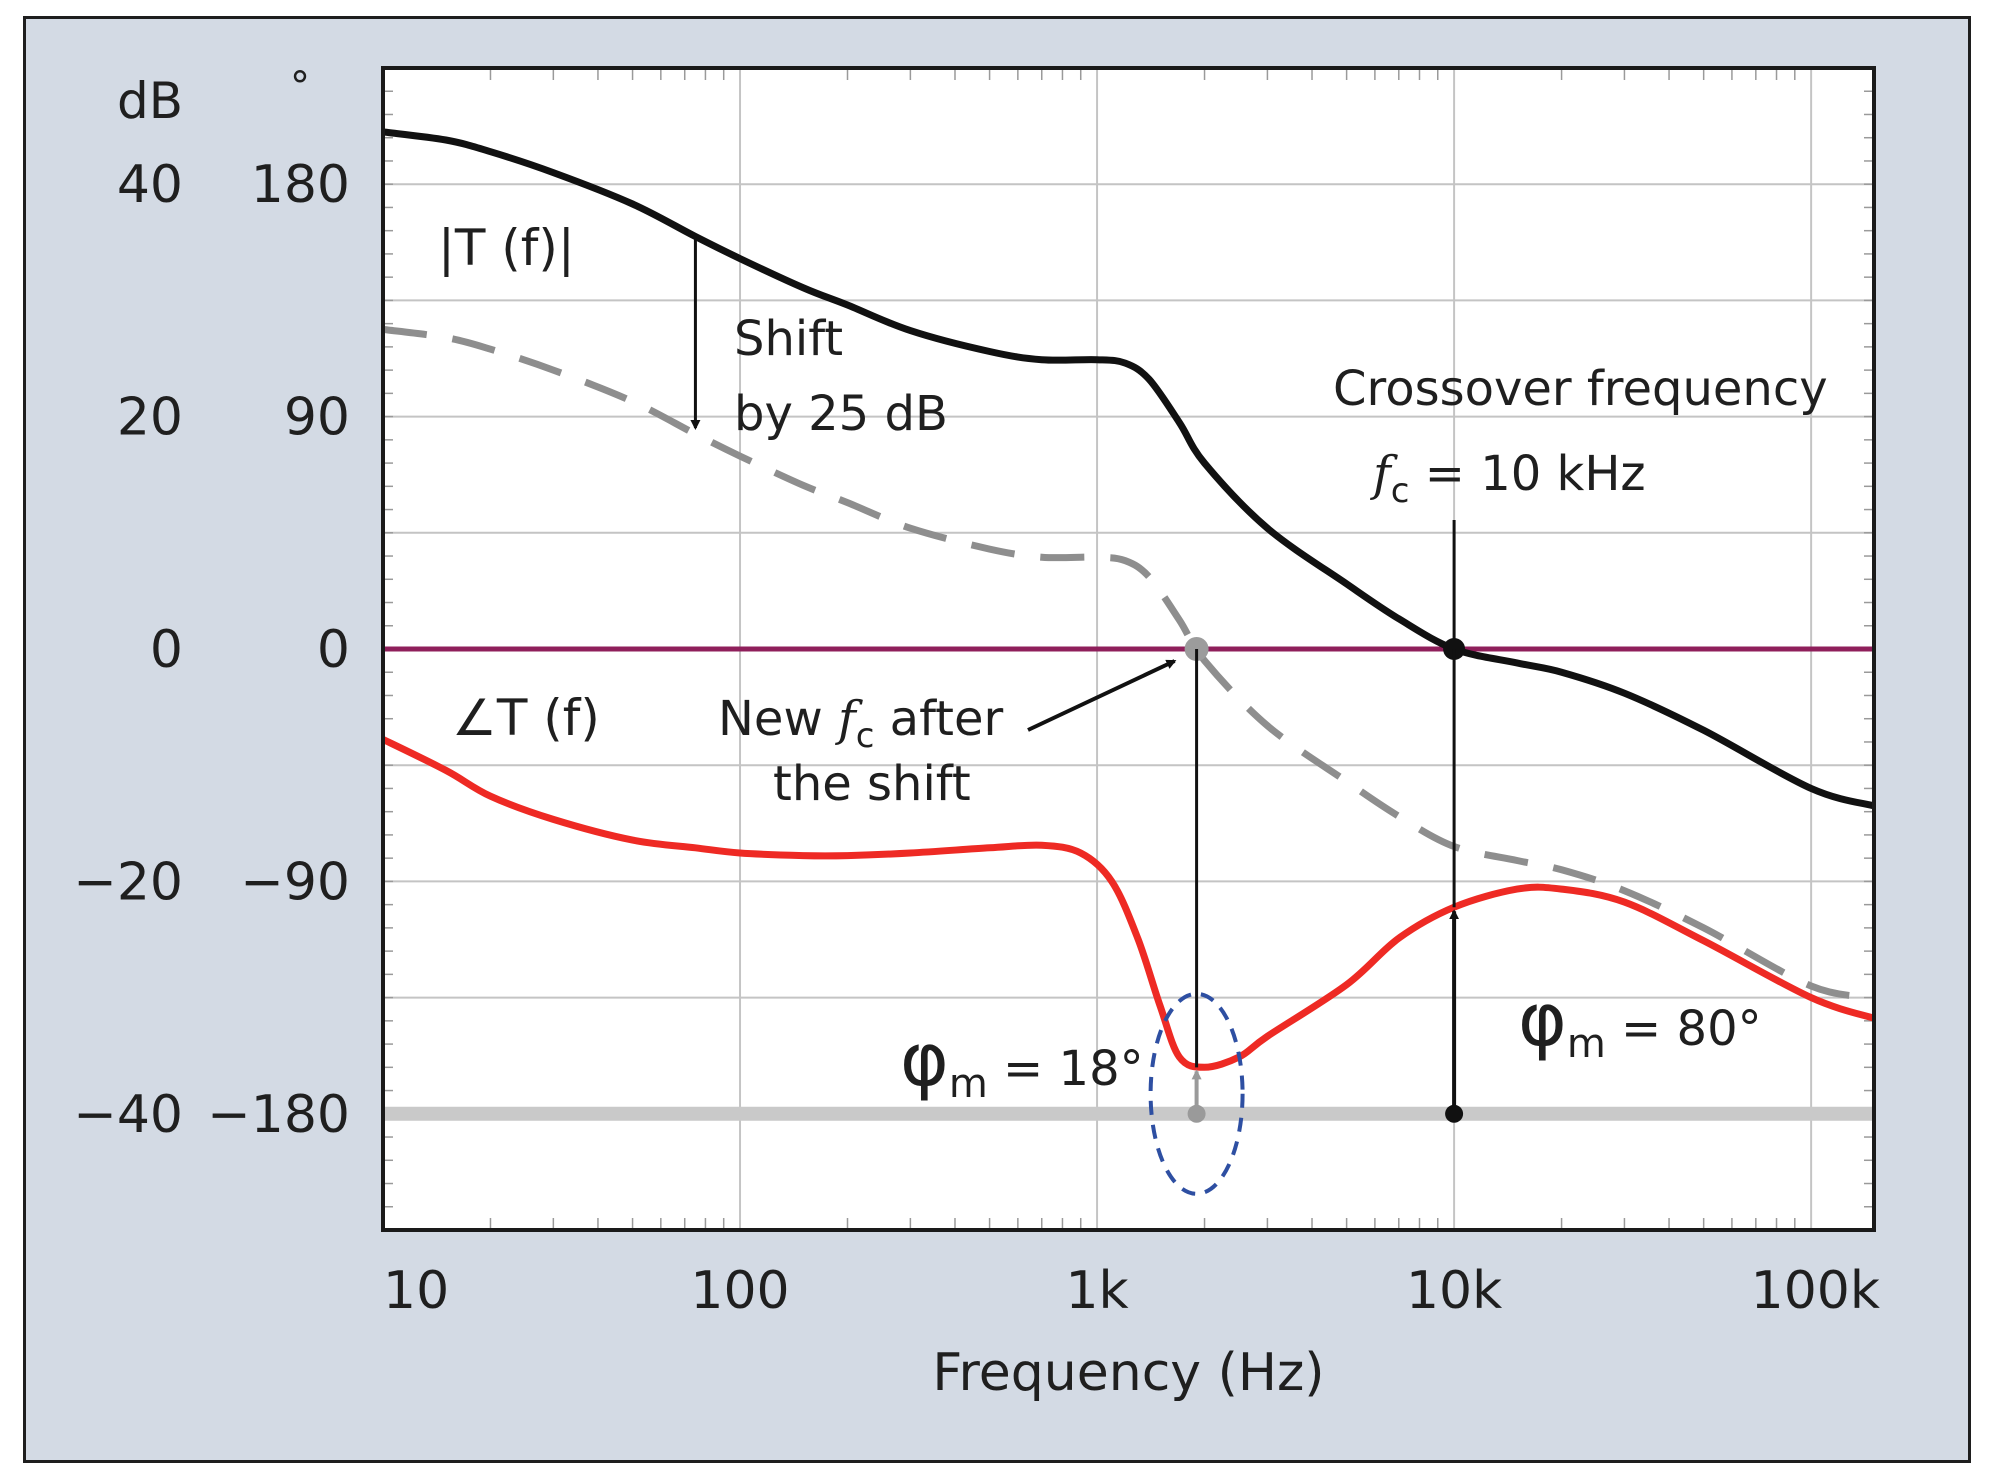  What do you see at coordinates (1527, 474) in the screenshot?
I see `crossover-value: = 10 kHz` at bounding box center [1527, 474].